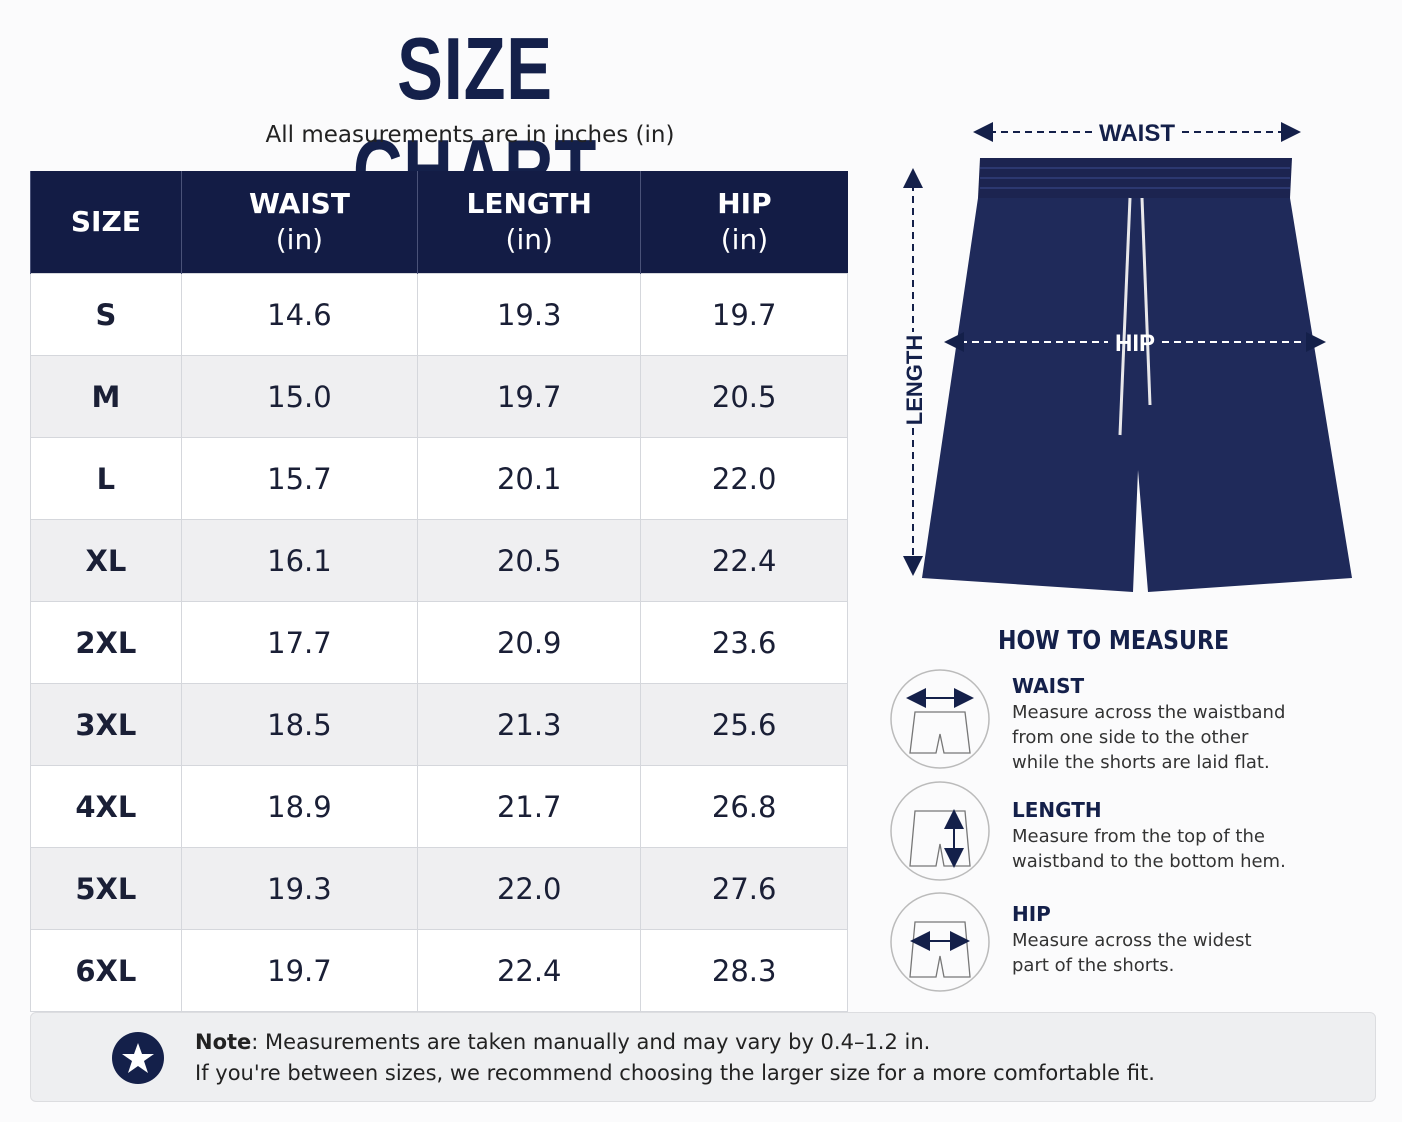 The image size is (1402, 1122). What do you see at coordinates (744, 724) in the screenshot?
I see `measurement-cell: 25.6` at bounding box center [744, 724].